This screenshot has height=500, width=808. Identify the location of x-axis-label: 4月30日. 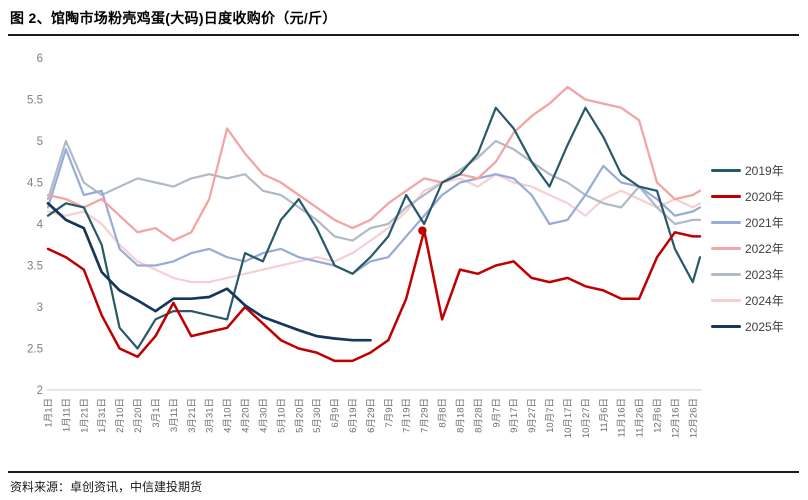
(263, 415).